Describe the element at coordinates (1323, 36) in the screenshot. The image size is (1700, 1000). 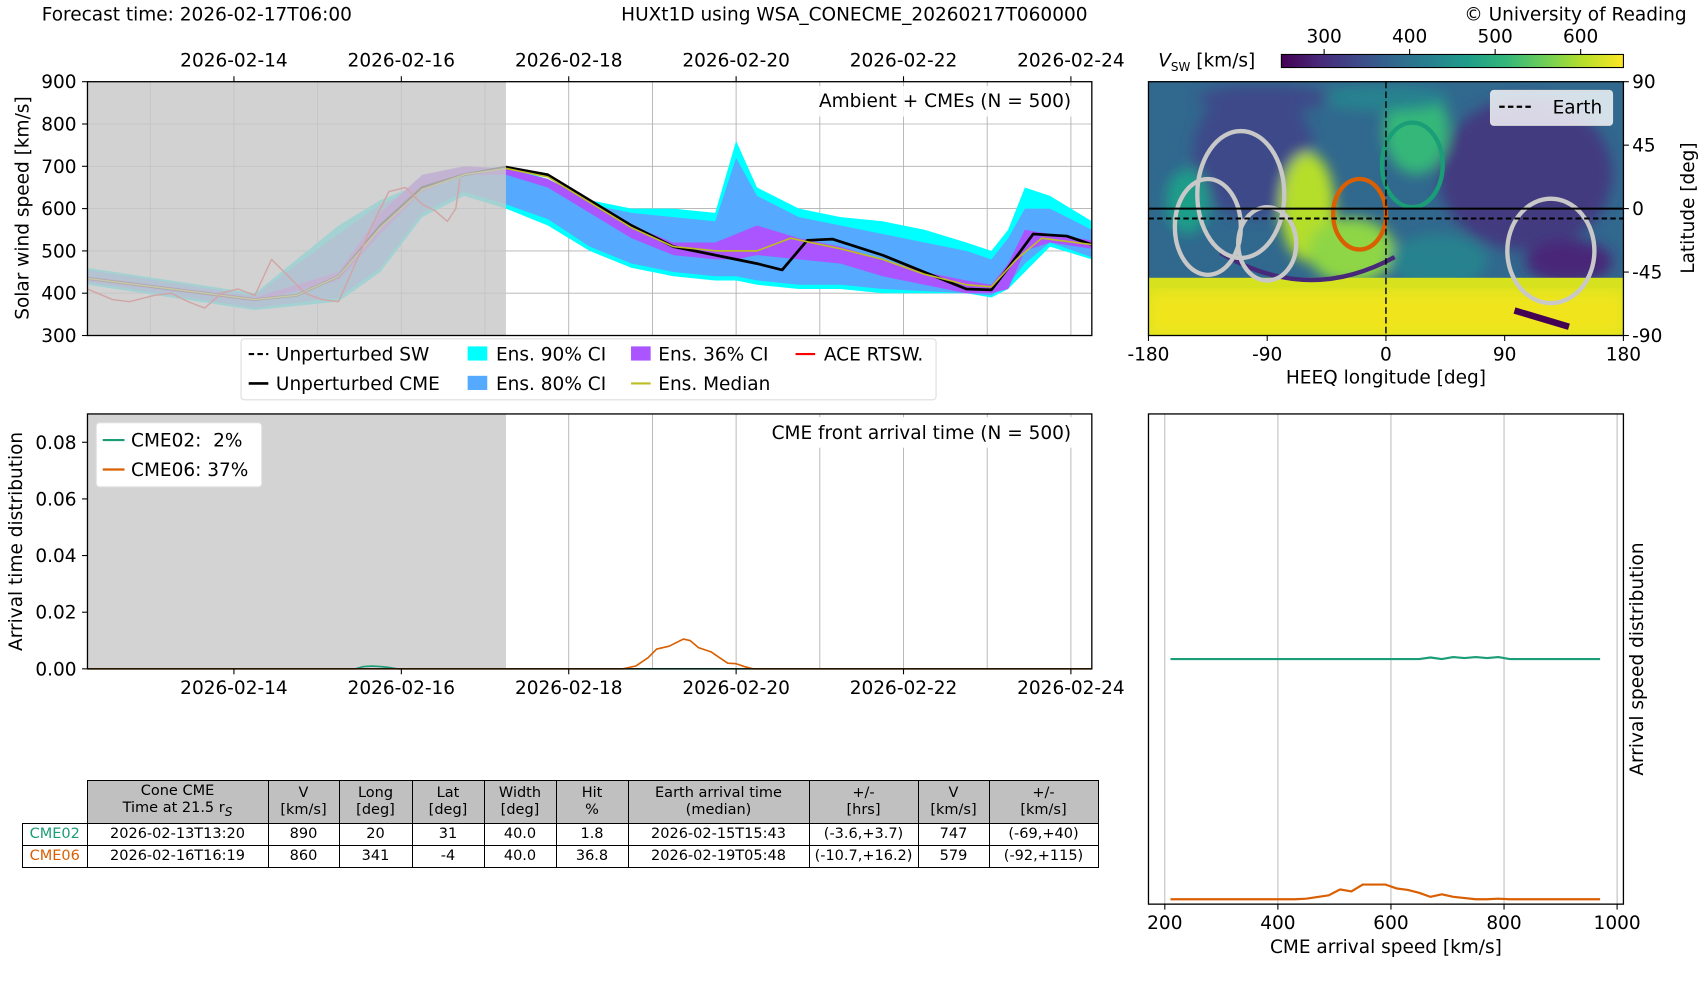
I see `colorbar-tick-label: 300` at that location.